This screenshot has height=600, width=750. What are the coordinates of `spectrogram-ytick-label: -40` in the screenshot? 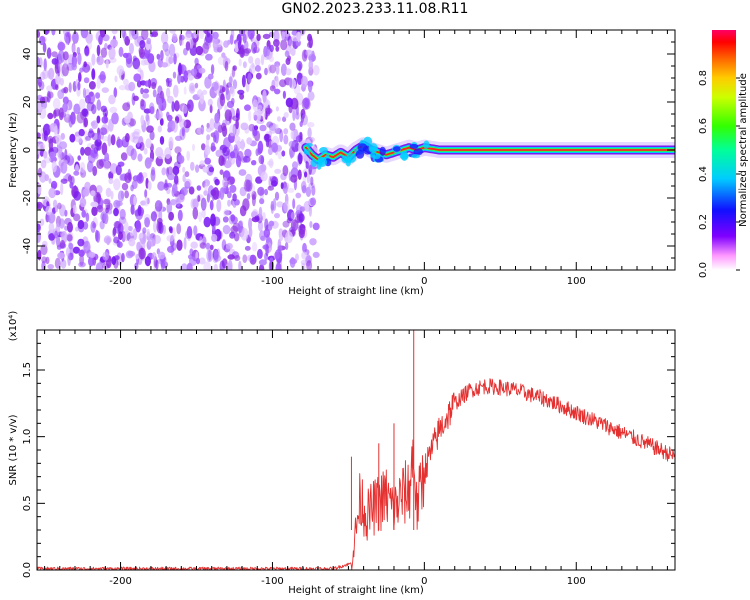 It's located at (27, 246).